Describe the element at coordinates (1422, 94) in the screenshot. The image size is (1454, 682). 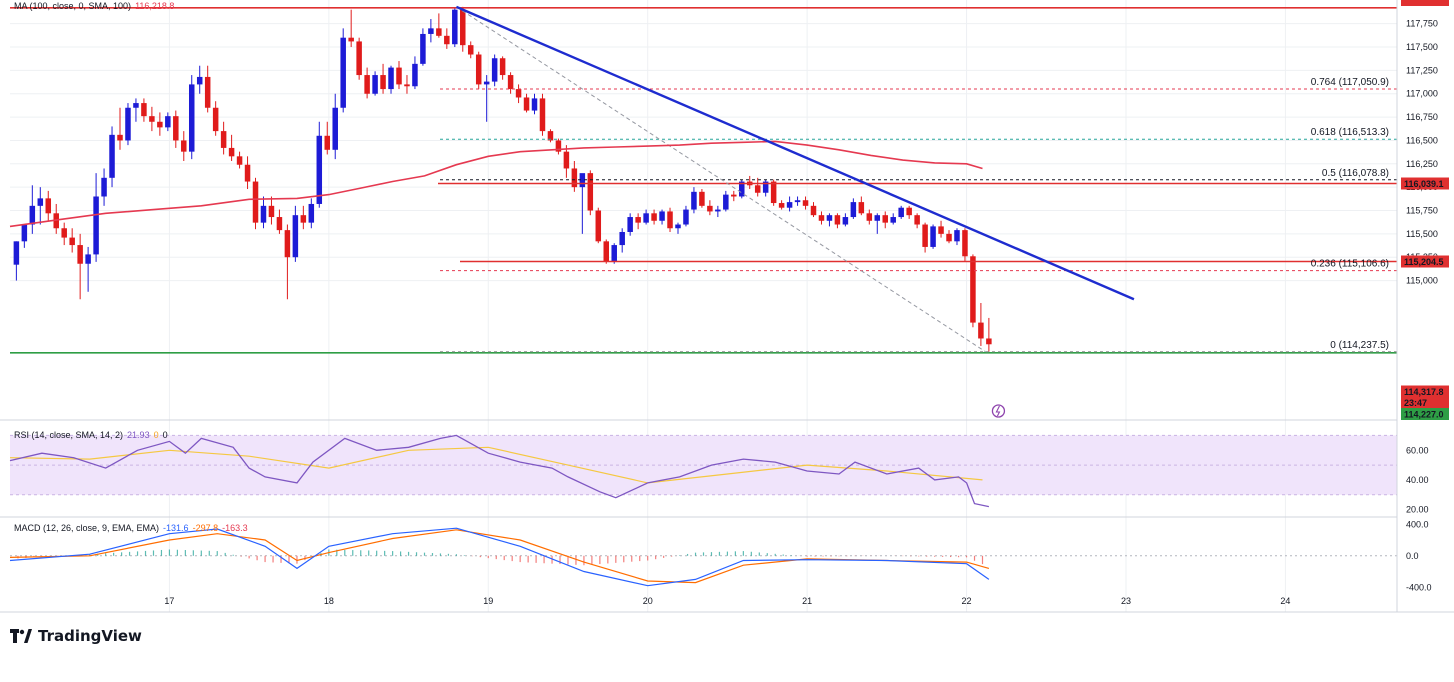
I see `price-tick-label: 117,000` at that location.